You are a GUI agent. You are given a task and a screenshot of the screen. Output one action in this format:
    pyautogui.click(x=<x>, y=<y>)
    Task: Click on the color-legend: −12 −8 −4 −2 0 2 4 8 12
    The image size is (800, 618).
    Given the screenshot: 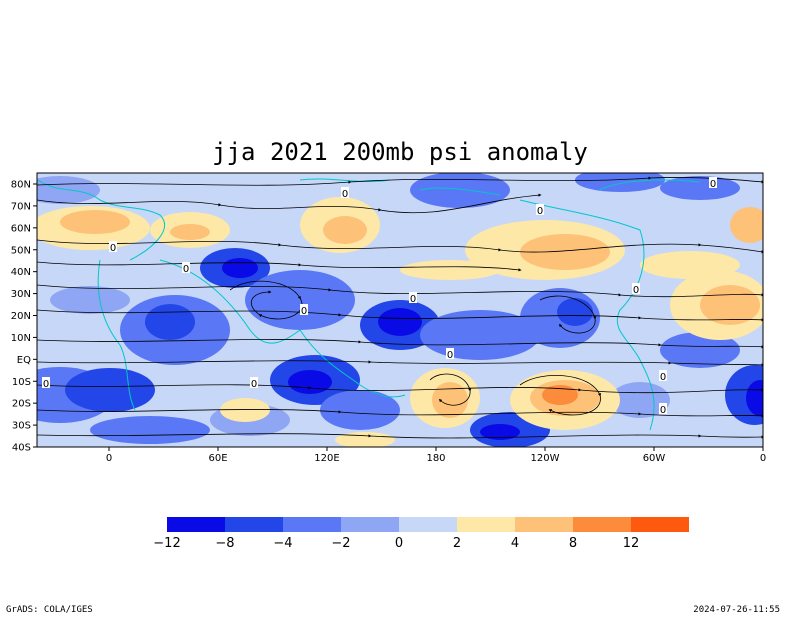 What is the action you would take?
    pyautogui.click(x=421, y=534)
    